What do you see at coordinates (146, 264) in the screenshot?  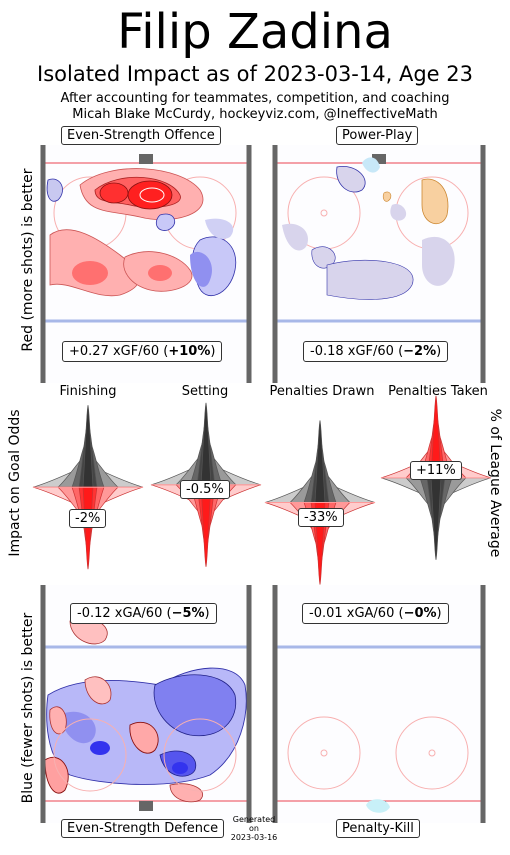 I see `es-offence-rink` at bounding box center [146, 264].